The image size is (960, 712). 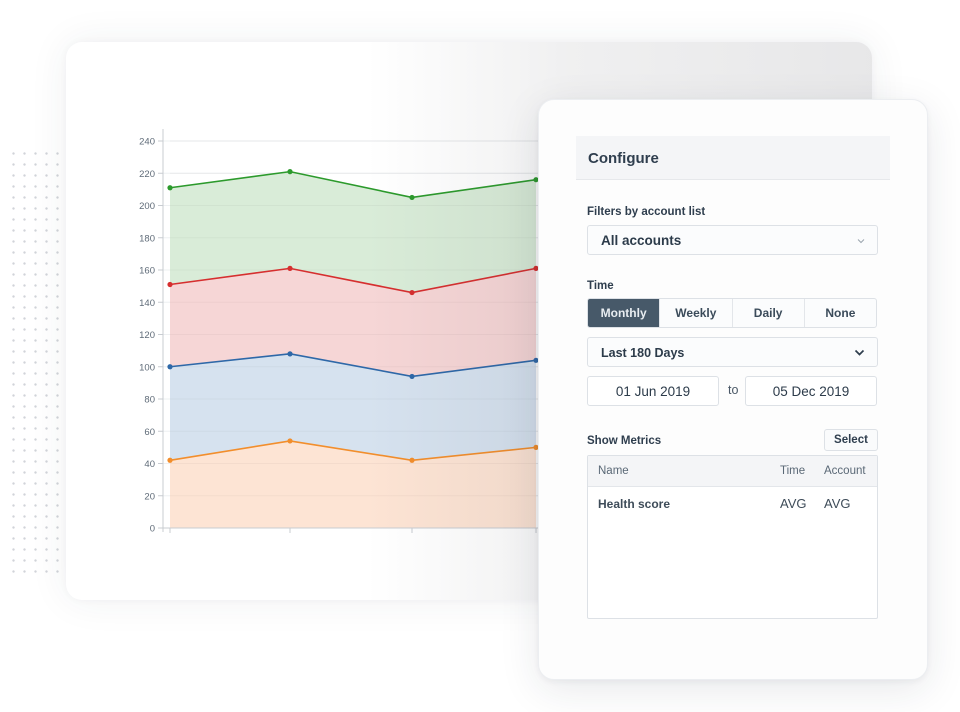 I want to click on svg-text: 200, so click(x=147, y=206).